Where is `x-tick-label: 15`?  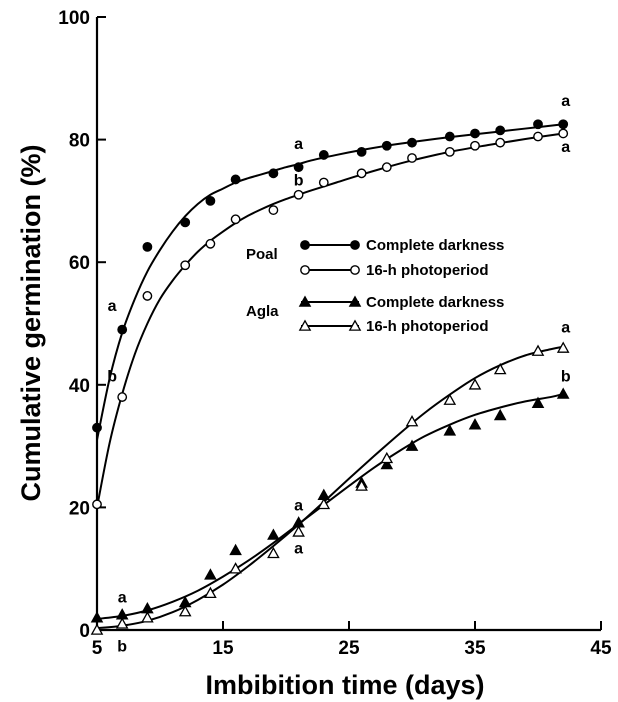 x-tick-label: 15 is located at coordinates (223, 648).